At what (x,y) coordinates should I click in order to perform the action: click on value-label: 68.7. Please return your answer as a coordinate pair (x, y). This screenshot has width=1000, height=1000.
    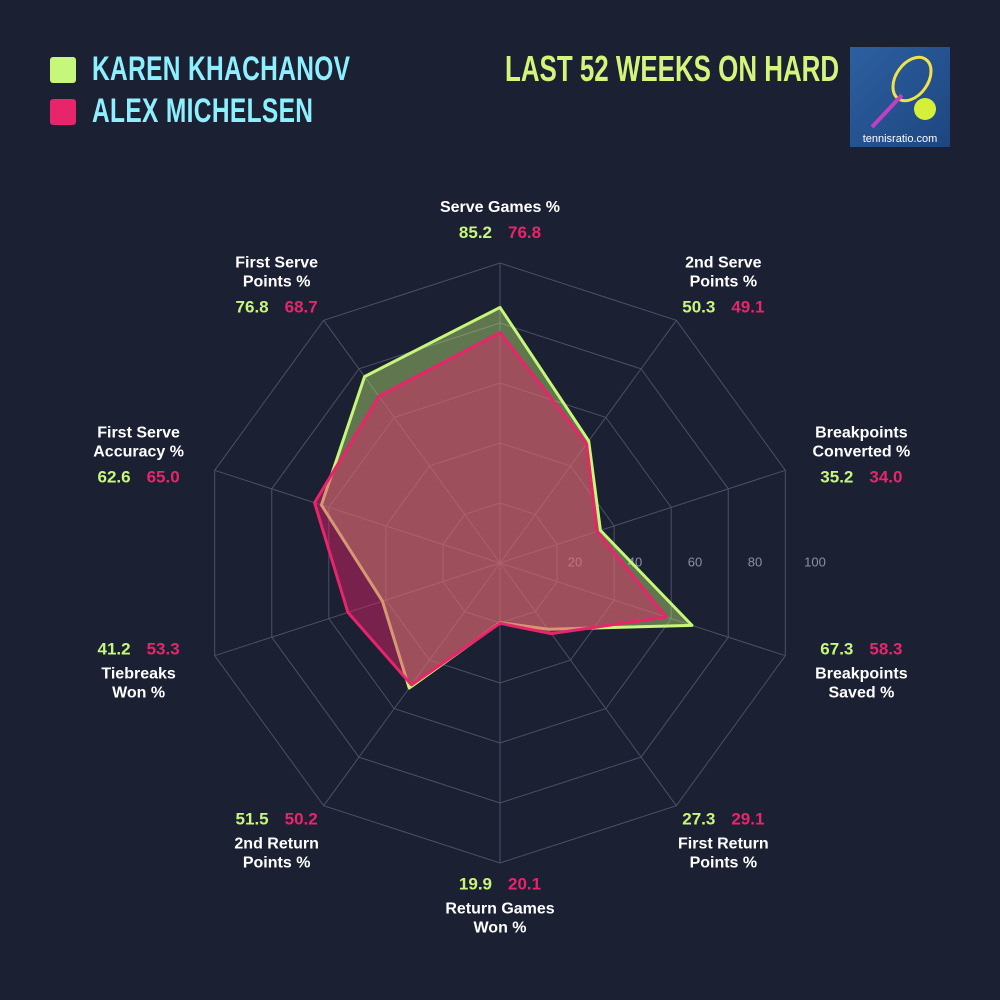
    Looking at the image, I should click on (301, 307).